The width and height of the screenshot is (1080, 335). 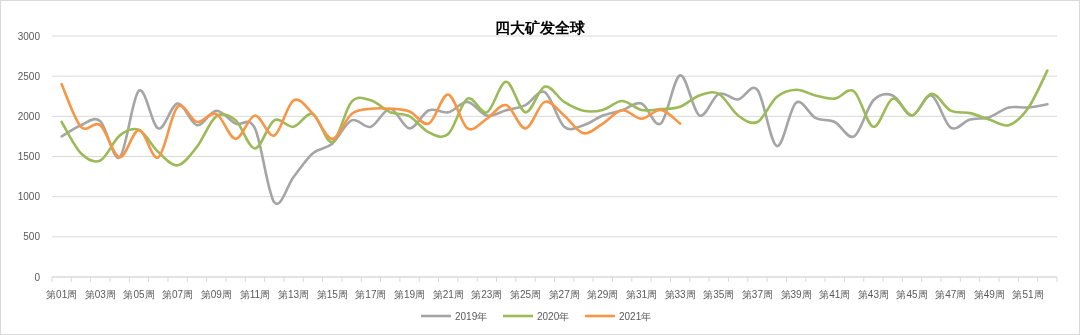 I want to click on x-tick-label: 第07周, so click(x=178, y=294).